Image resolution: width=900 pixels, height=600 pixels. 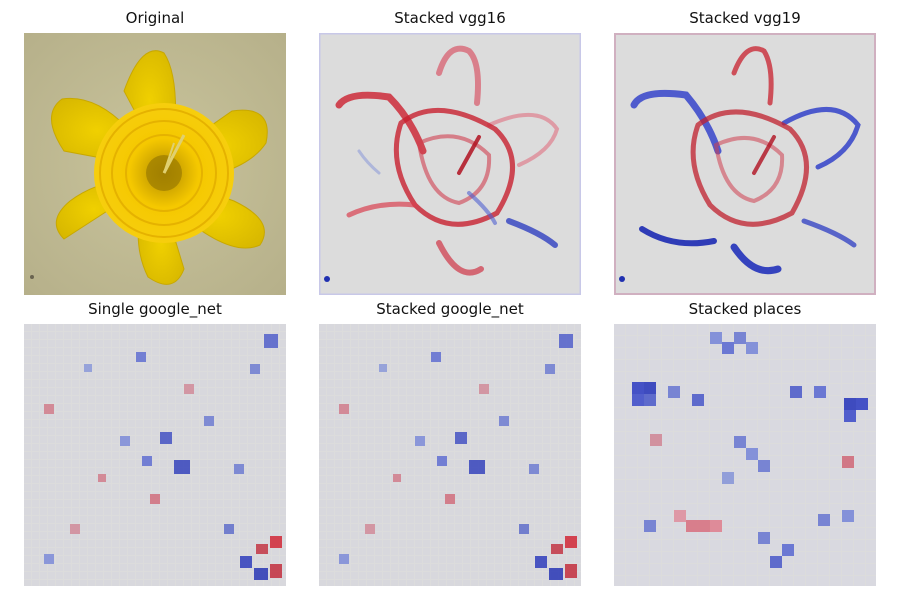 What do you see at coordinates (155, 309) in the screenshot?
I see `panel-title: Single google_net` at bounding box center [155, 309].